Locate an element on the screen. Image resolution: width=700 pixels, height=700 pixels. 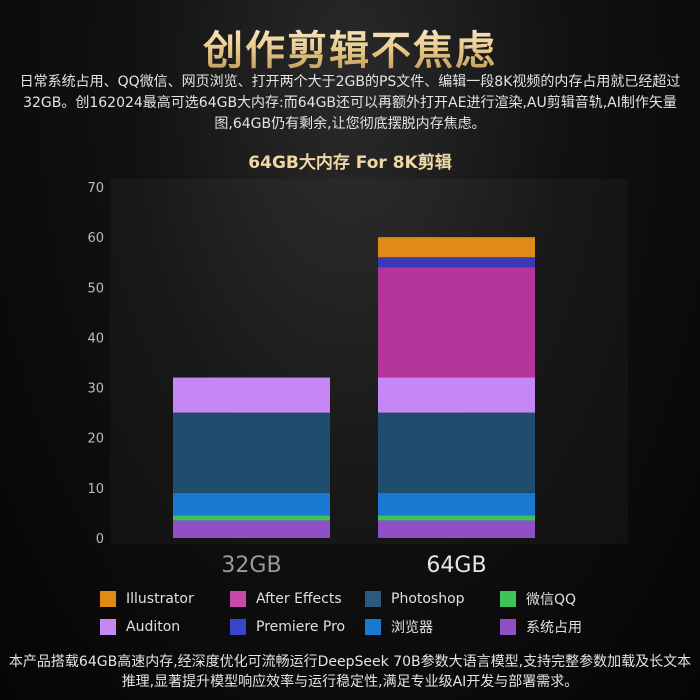
y-tick-label: 0 is located at coordinates (100, 539).